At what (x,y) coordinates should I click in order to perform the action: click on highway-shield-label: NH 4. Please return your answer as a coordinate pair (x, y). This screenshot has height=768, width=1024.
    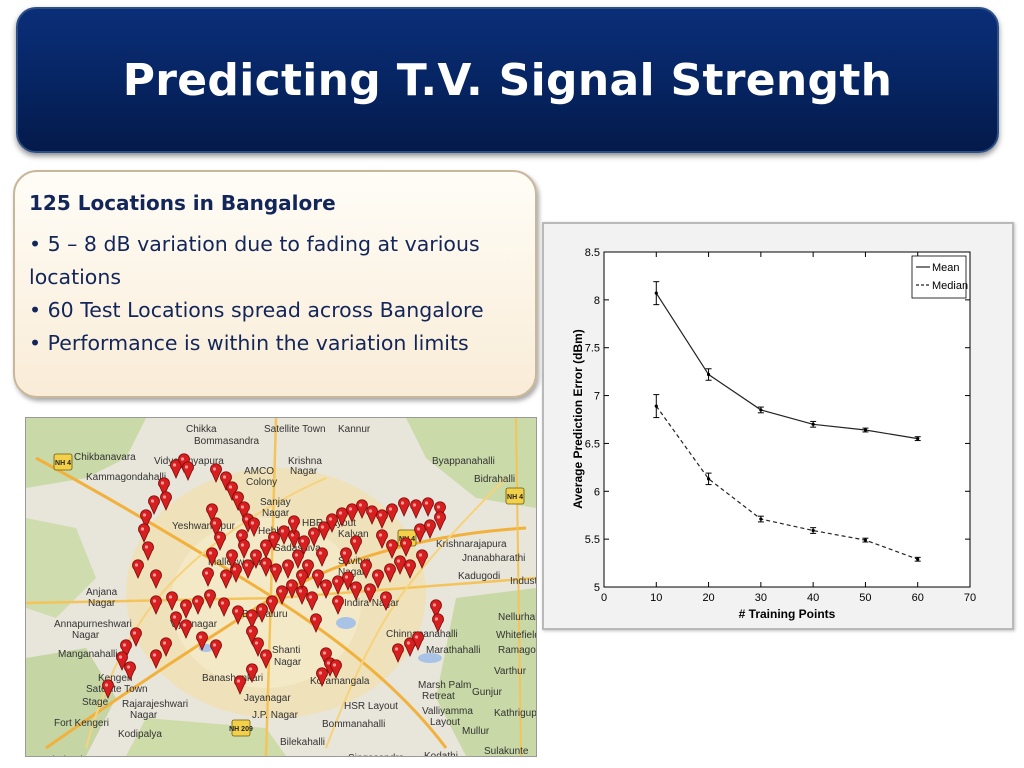
    Looking at the image, I should click on (63, 463).